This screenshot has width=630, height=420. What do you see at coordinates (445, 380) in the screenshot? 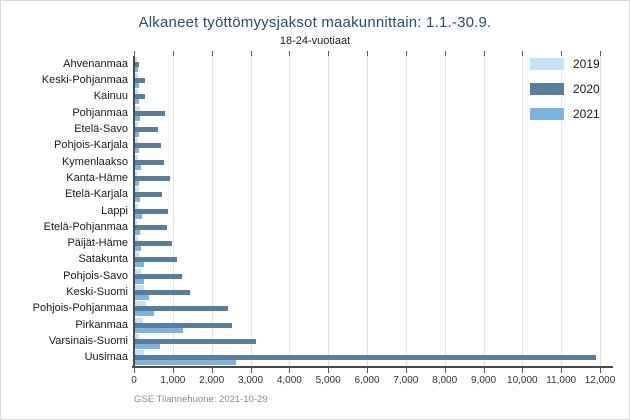
I see `x-axis-label: 8,000` at bounding box center [445, 380].